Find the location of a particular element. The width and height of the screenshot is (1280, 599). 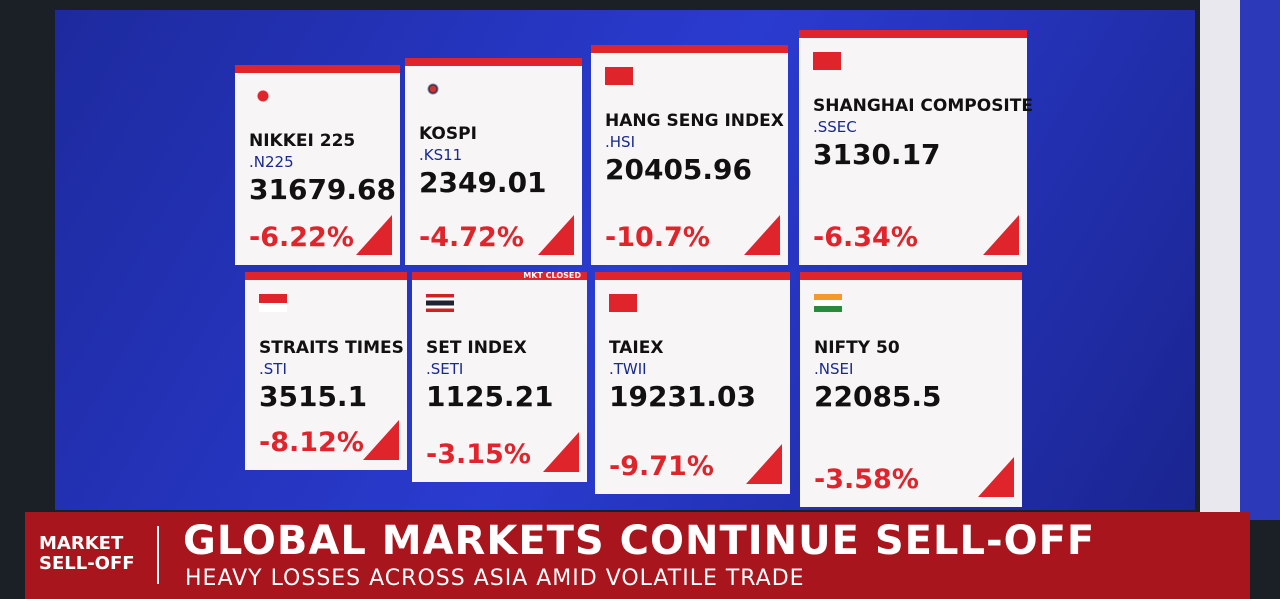

index-card: STRAITS TIMES .STI 3515.1 -8.12% is located at coordinates (326, 371).